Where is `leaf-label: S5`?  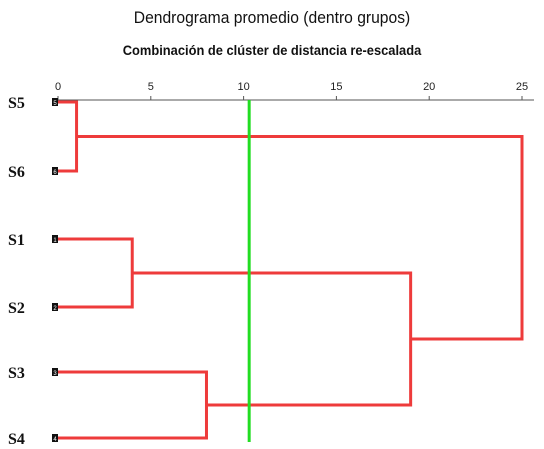 leaf-label: S5 is located at coordinates (16, 103).